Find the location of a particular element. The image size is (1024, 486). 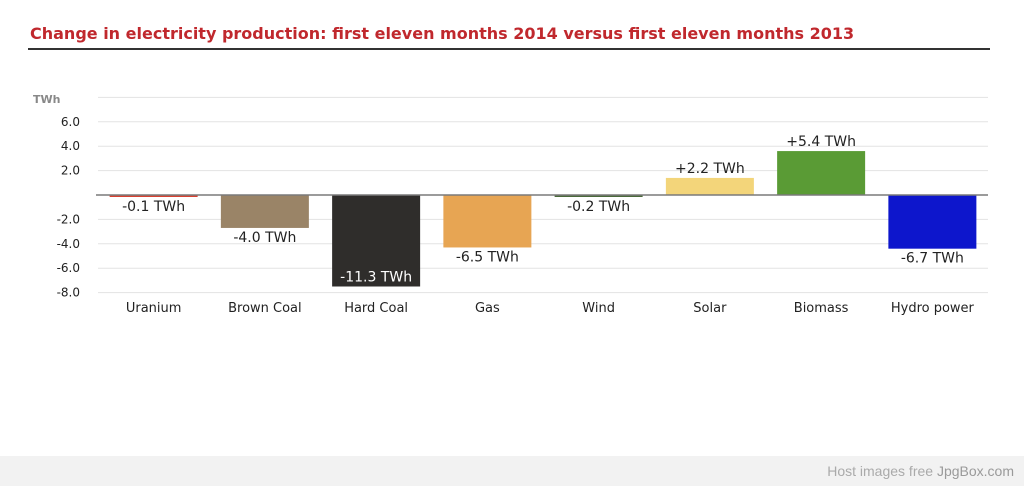

y-axis-label: TWh is located at coordinates (46, 99).